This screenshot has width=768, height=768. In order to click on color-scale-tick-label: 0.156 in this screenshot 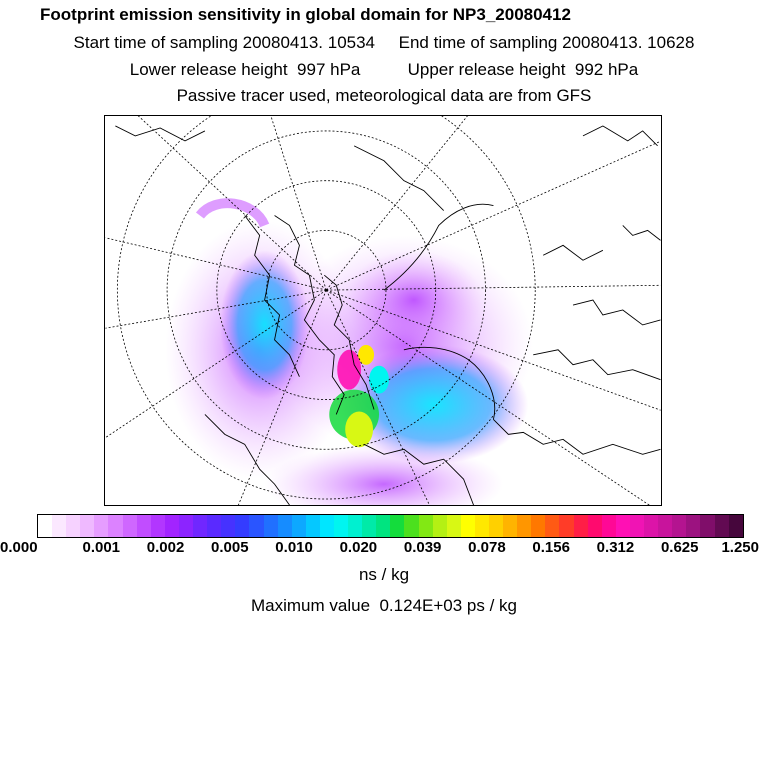, I will do `click(551, 547)`.